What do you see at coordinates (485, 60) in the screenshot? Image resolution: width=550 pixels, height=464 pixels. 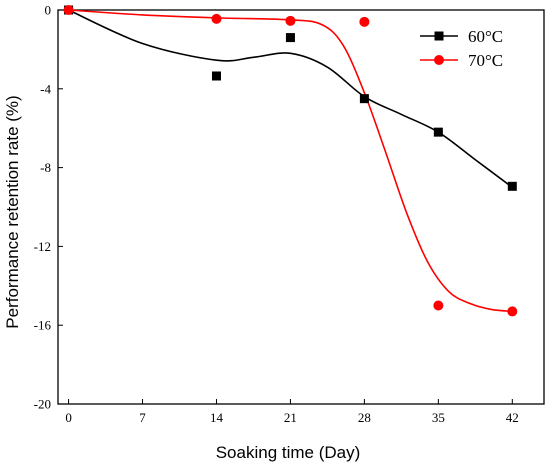 I see `legend-label-series-2: 70°C` at bounding box center [485, 60].